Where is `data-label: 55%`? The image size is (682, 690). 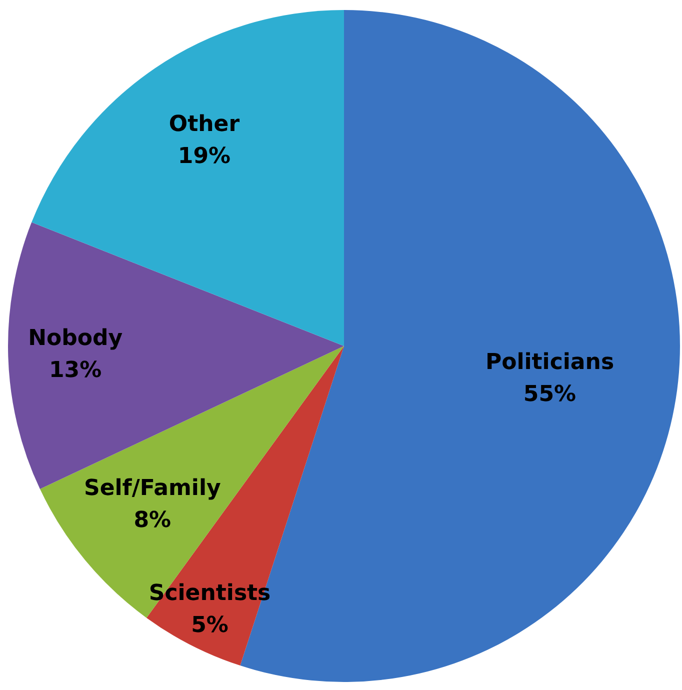
data-label: 55% is located at coordinates (549, 395).